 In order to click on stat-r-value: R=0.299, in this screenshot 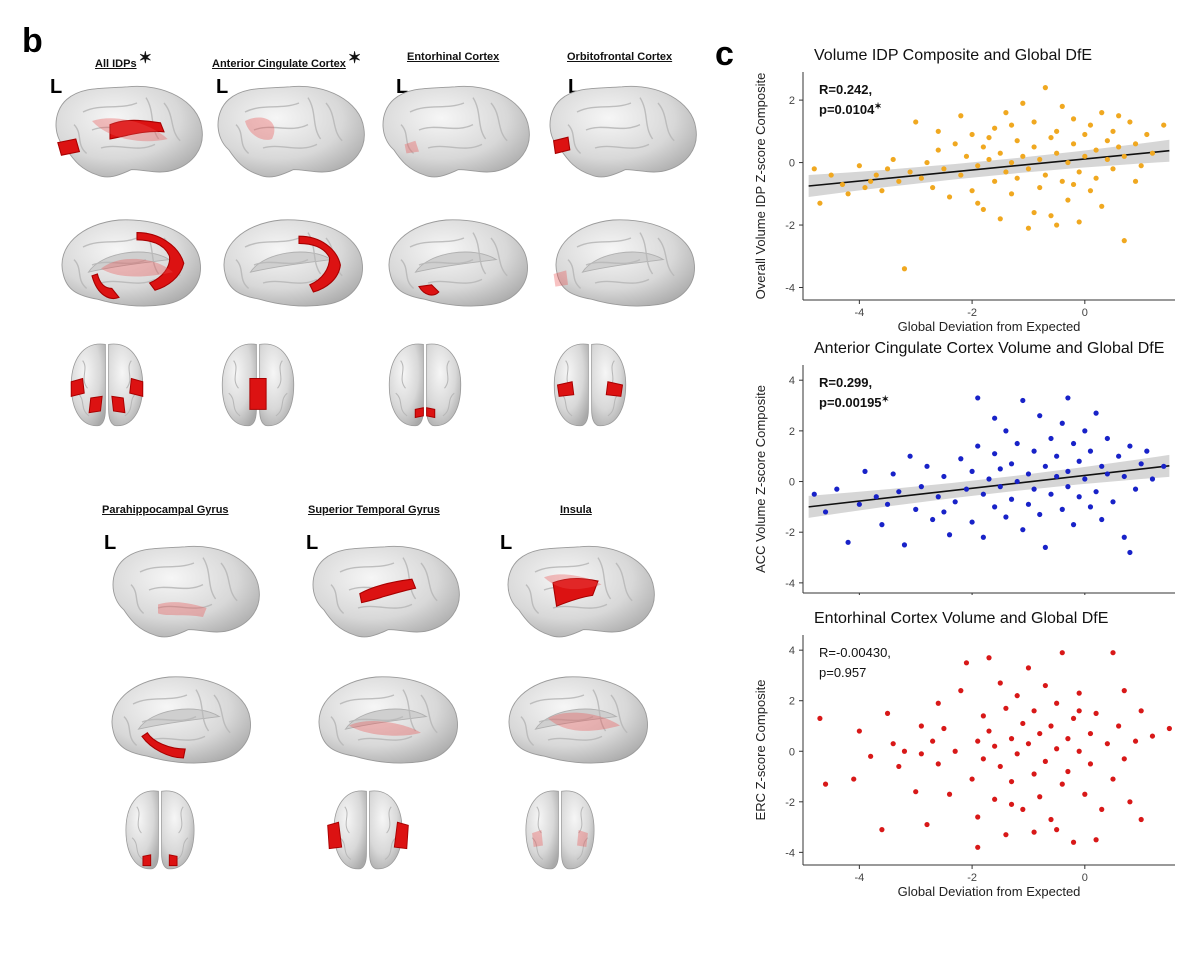, I will do `click(845, 382)`.